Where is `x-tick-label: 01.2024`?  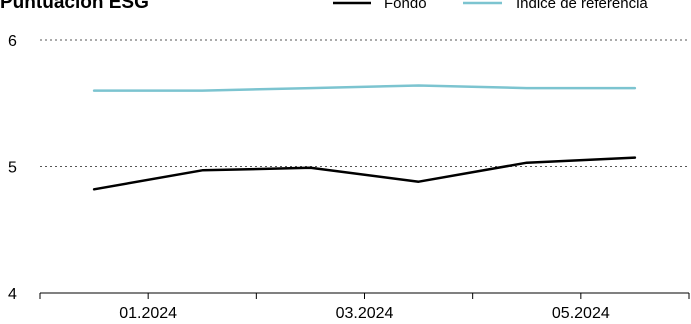
x-tick-label: 01.2024 is located at coordinates (148, 313).